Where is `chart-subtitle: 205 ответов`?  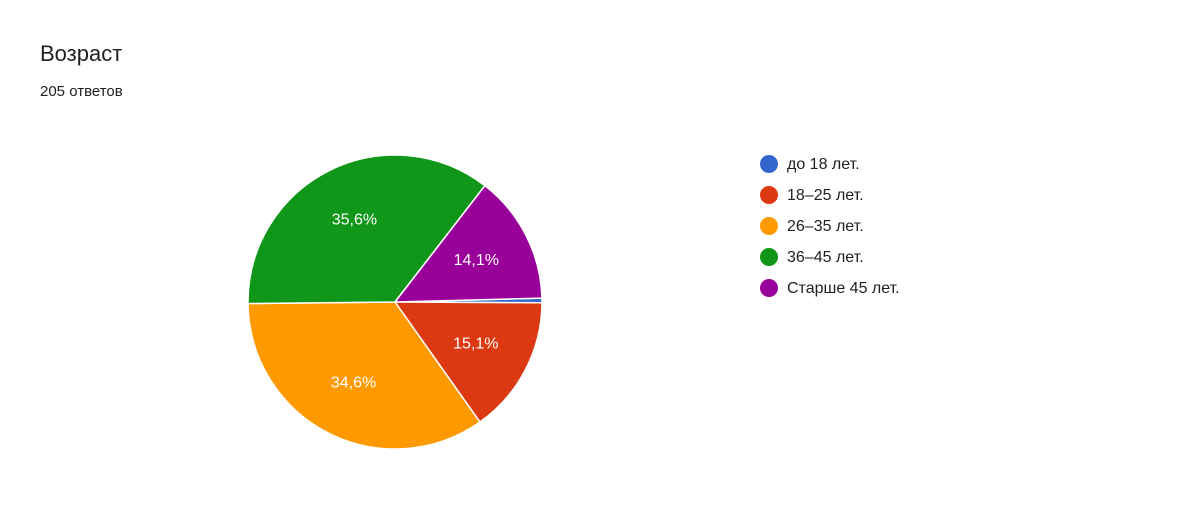 chart-subtitle: 205 ответов is located at coordinates (81, 91).